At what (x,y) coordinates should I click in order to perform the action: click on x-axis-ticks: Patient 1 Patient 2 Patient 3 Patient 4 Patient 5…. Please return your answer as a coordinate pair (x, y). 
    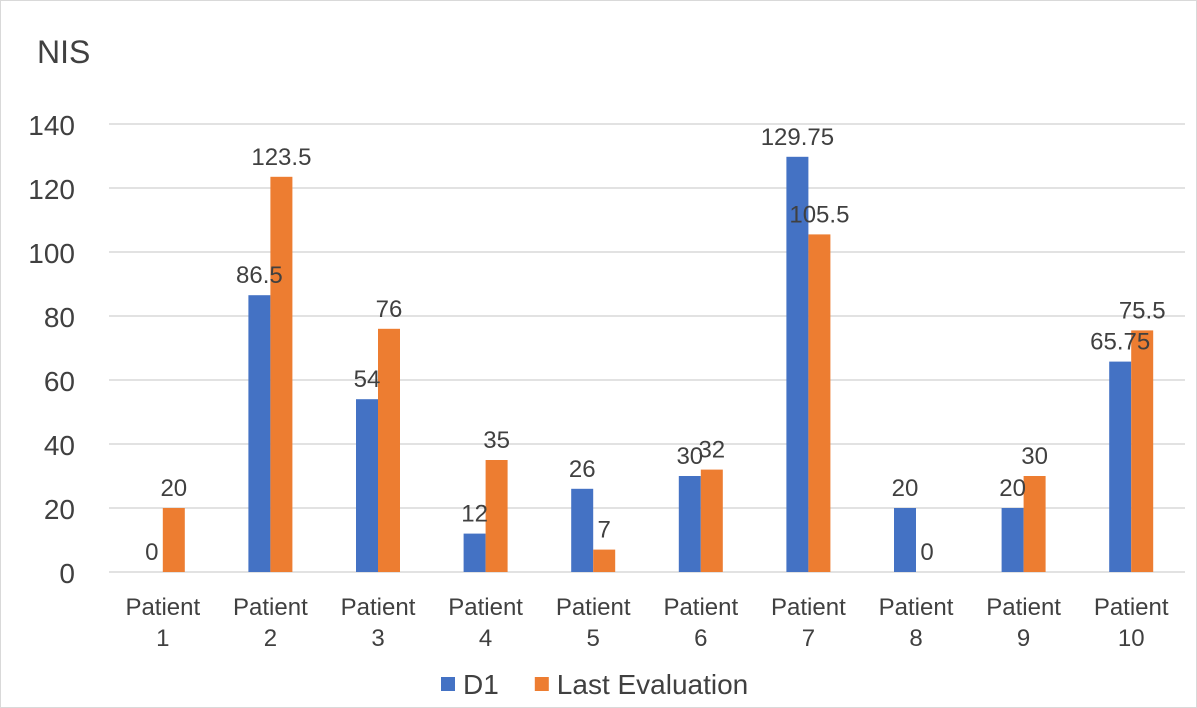
    Looking at the image, I should click on (646, 623).